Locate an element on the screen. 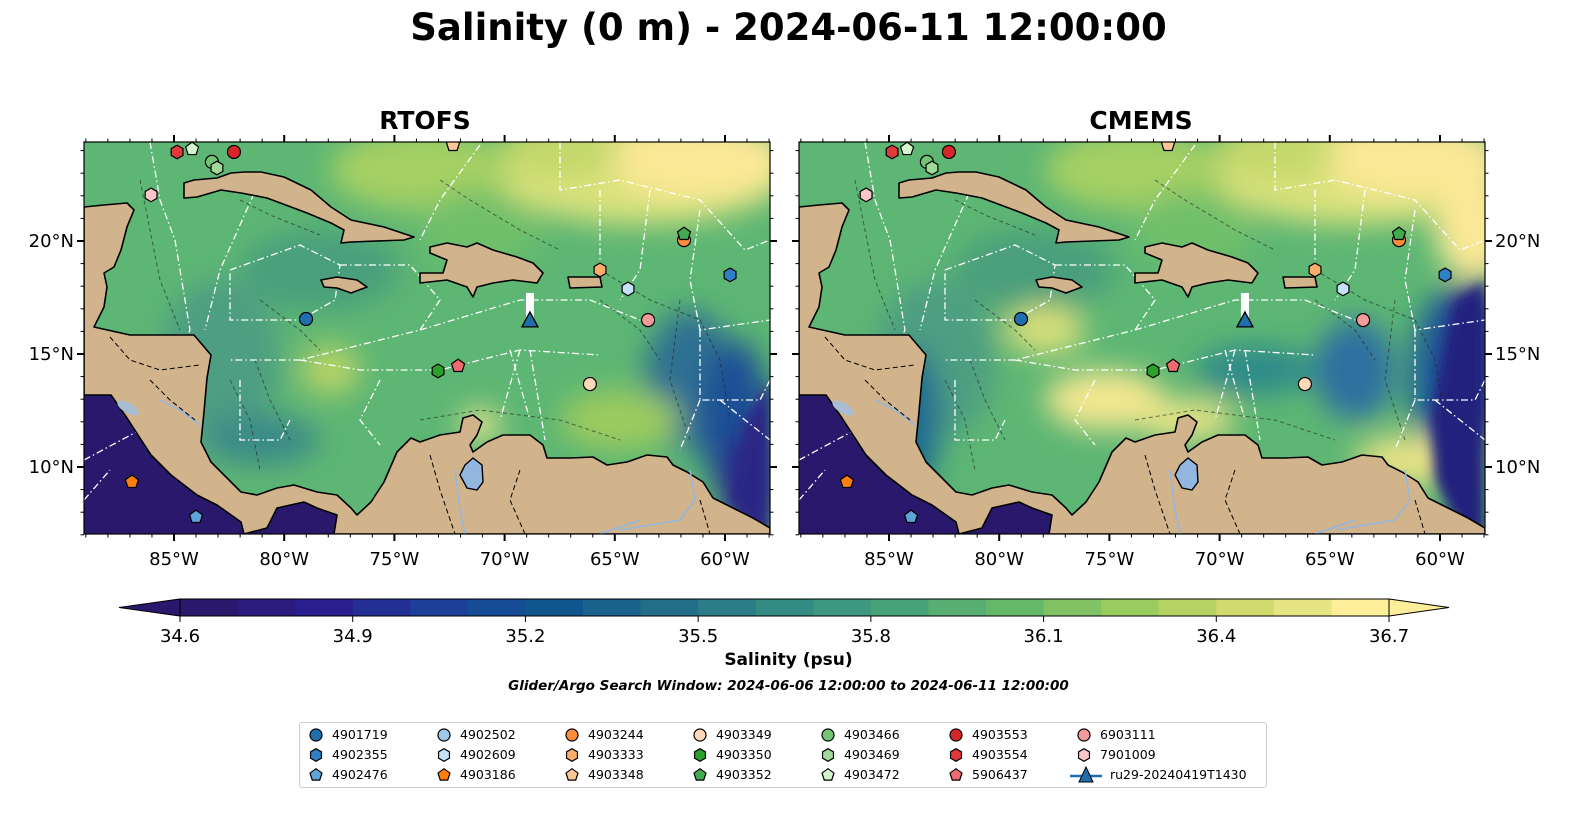 The height and width of the screenshot is (827, 1577). legend-item: 4903472 is located at coordinates (860, 774).